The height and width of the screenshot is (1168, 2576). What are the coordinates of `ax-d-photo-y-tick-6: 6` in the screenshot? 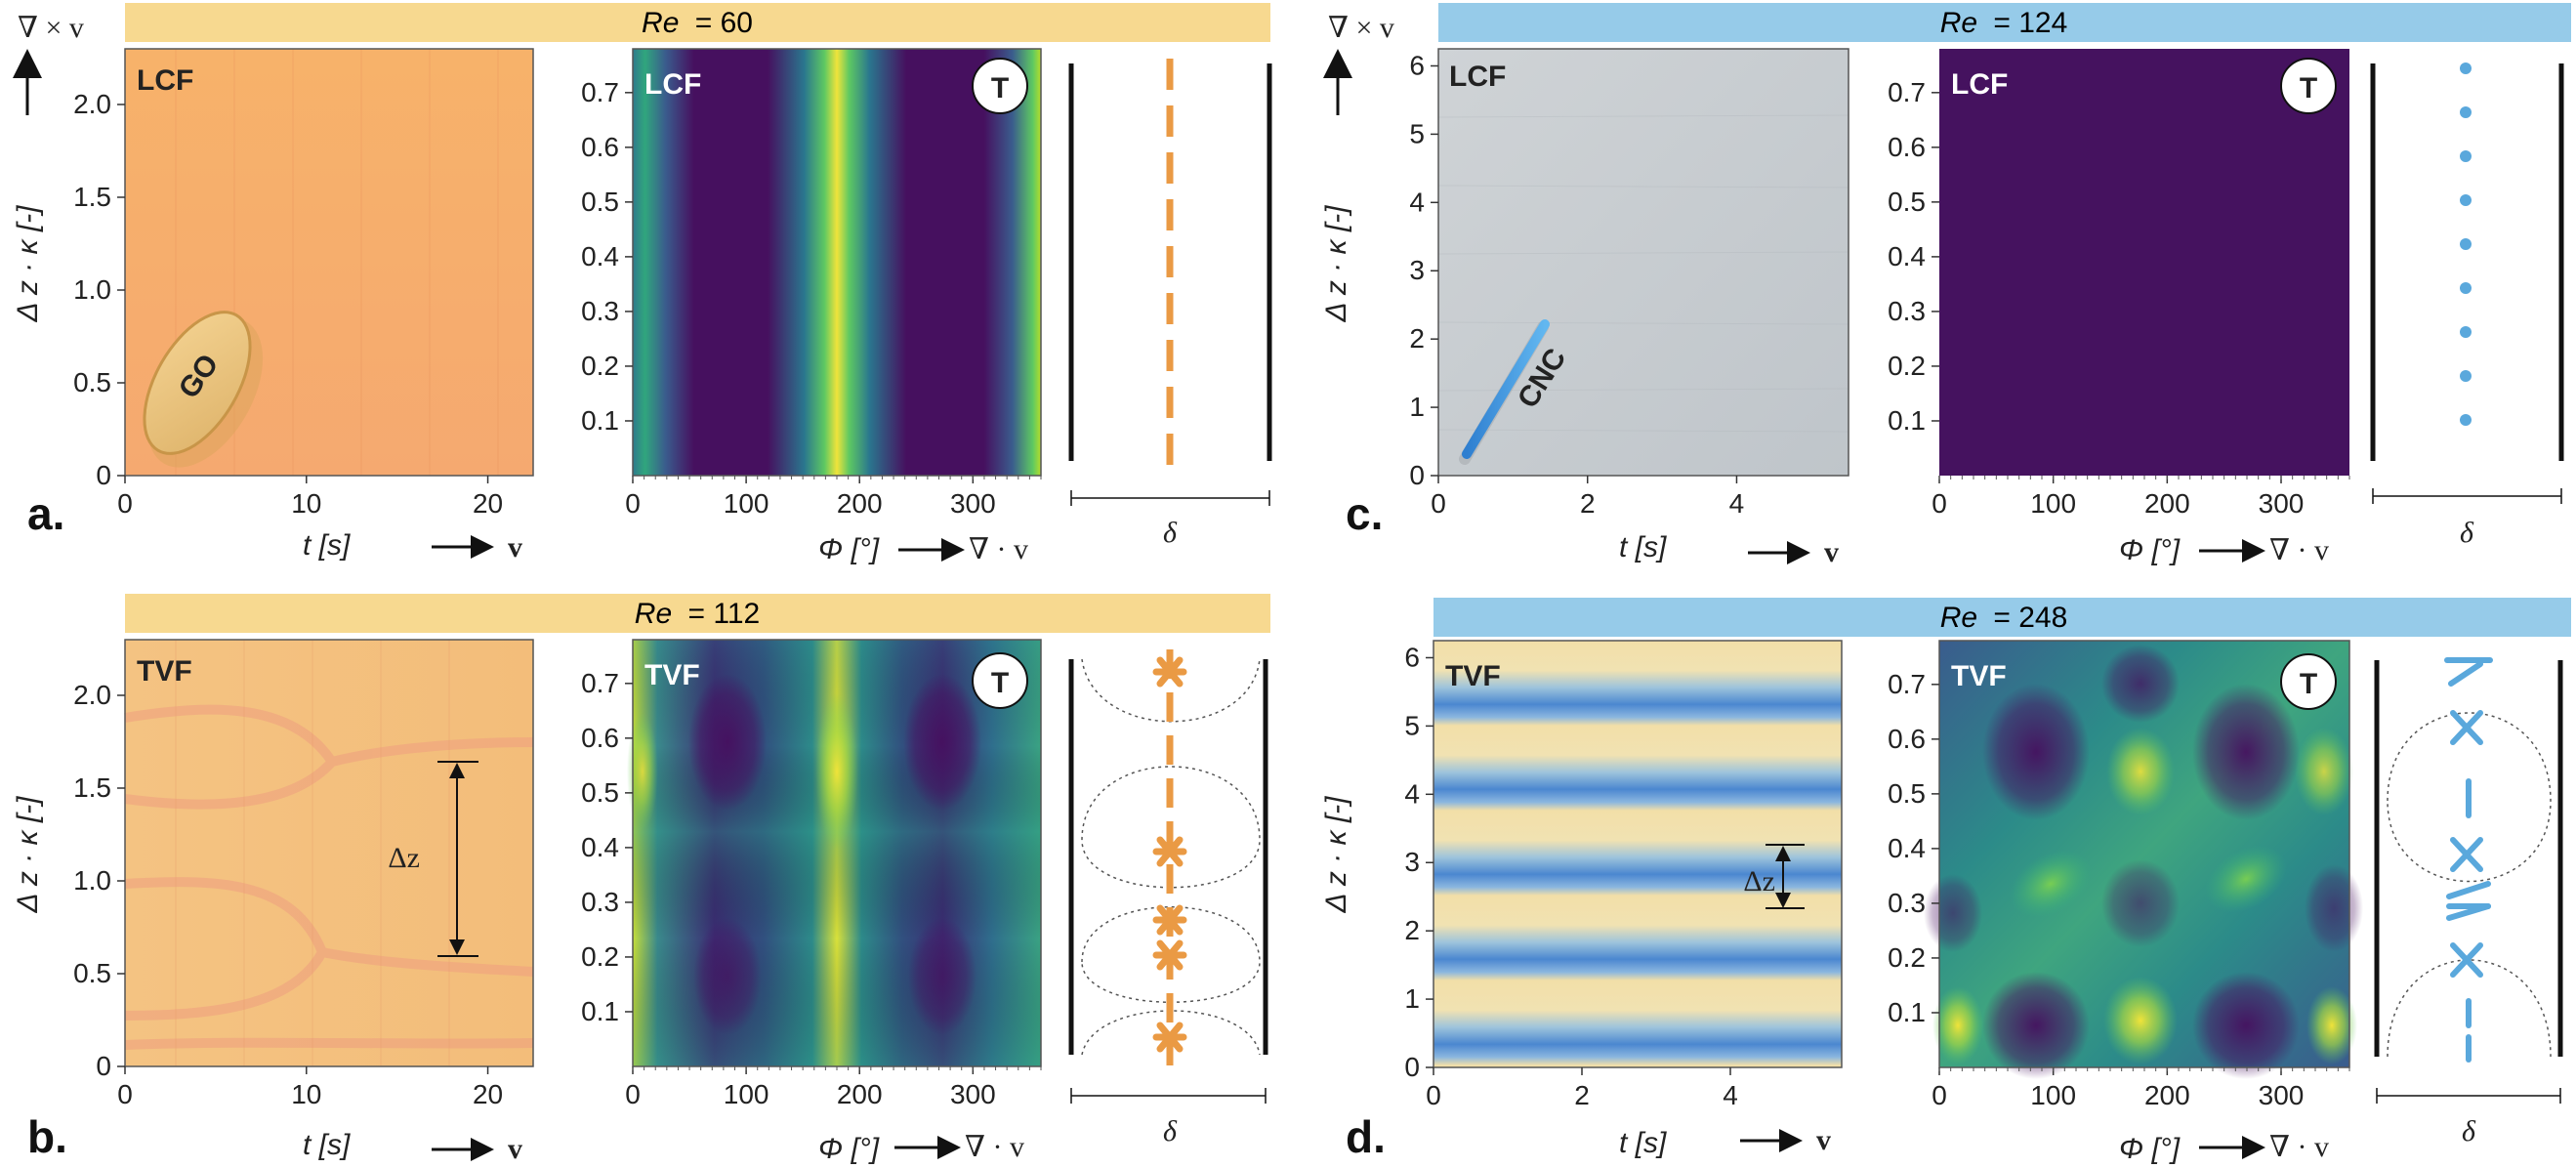 It's located at (1412, 657).